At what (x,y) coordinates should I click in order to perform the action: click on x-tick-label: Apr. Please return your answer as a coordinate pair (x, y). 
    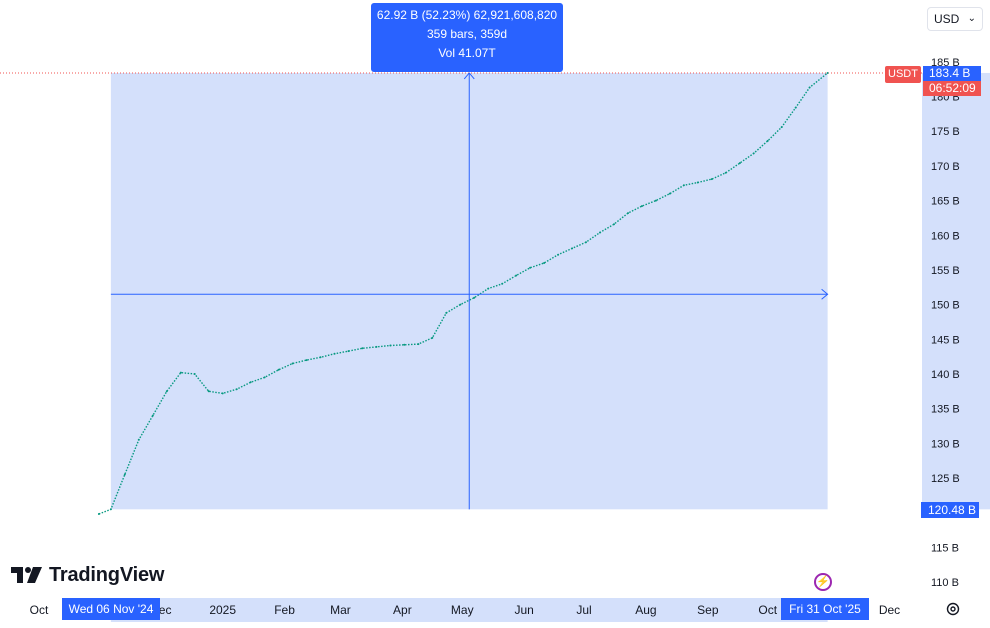
    Looking at the image, I should click on (402, 610).